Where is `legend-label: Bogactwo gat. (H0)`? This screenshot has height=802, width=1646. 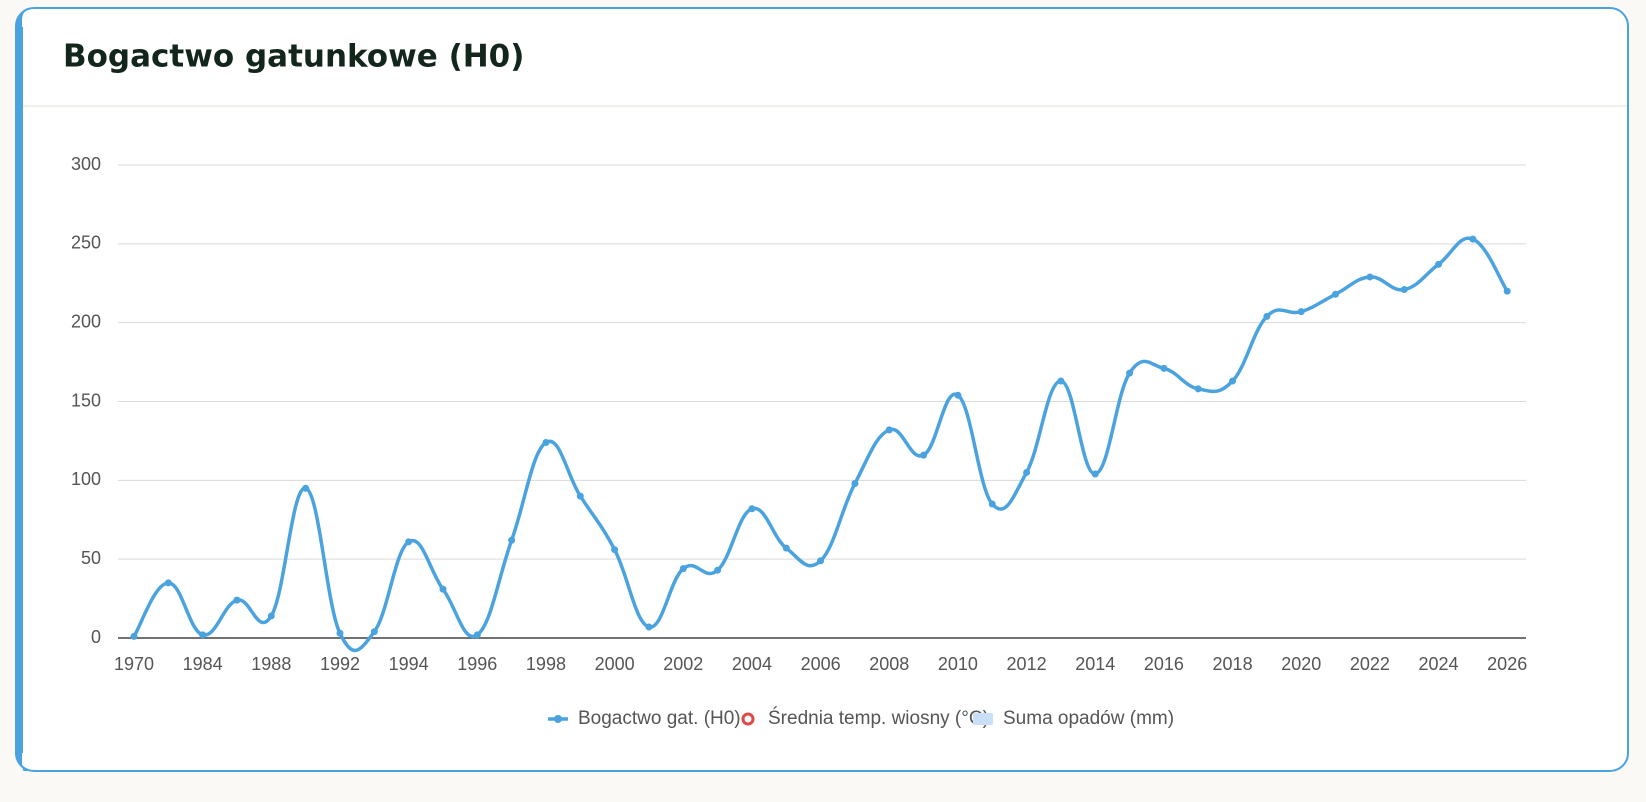 legend-label: Bogactwo gat. (H0) is located at coordinates (659, 718).